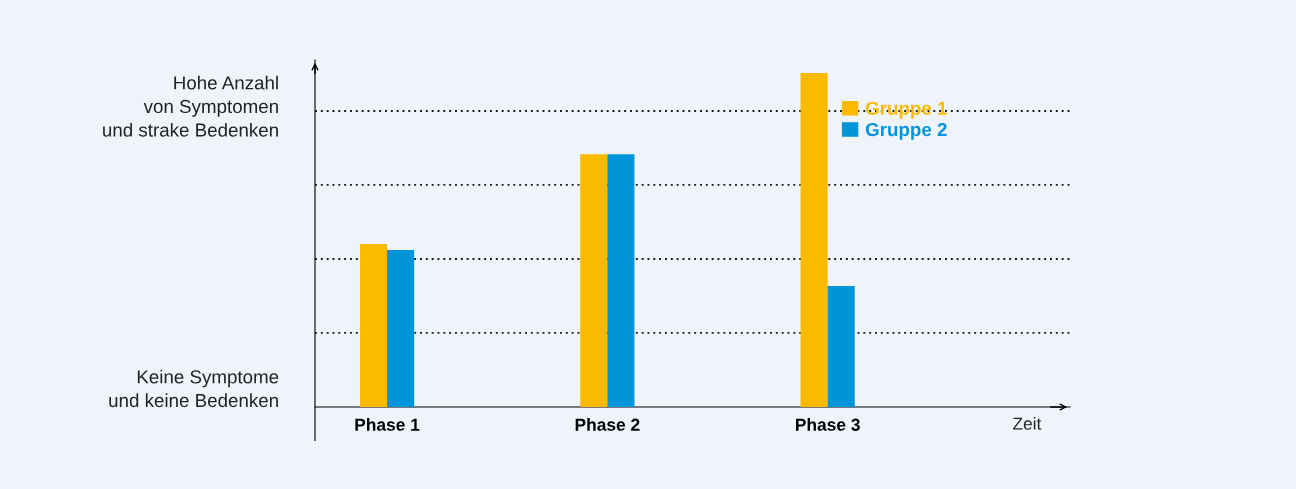 The height and width of the screenshot is (489, 1296). What do you see at coordinates (194, 388) in the screenshot?
I see `text: Keine Symptome und keine Bedenken` at bounding box center [194, 388].